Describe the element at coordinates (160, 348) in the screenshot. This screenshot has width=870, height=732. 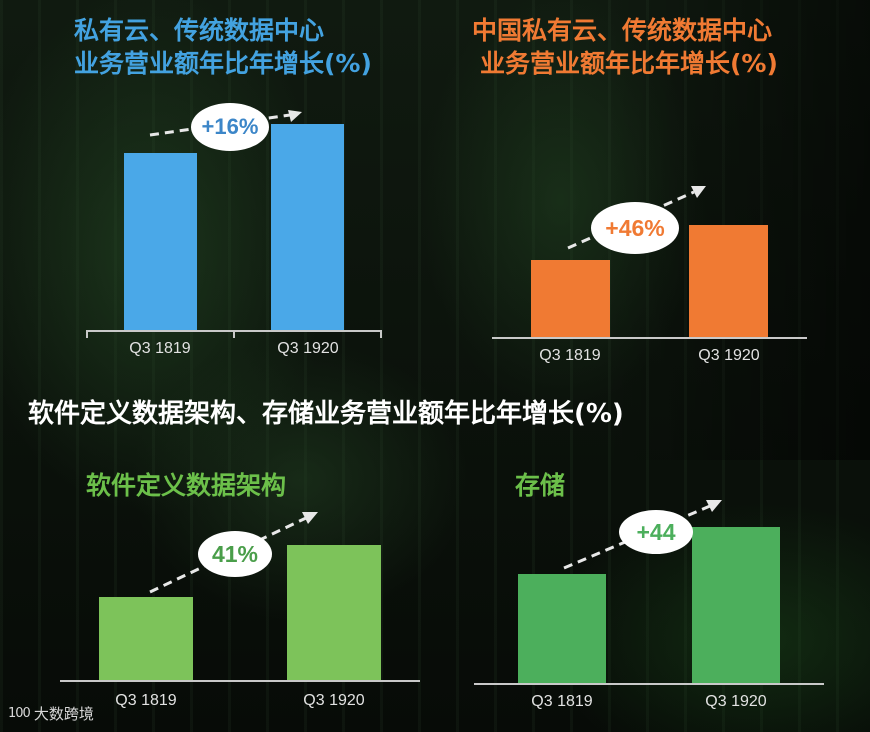
I see `chart1-xlabel-1: Q3 1819` at that location.